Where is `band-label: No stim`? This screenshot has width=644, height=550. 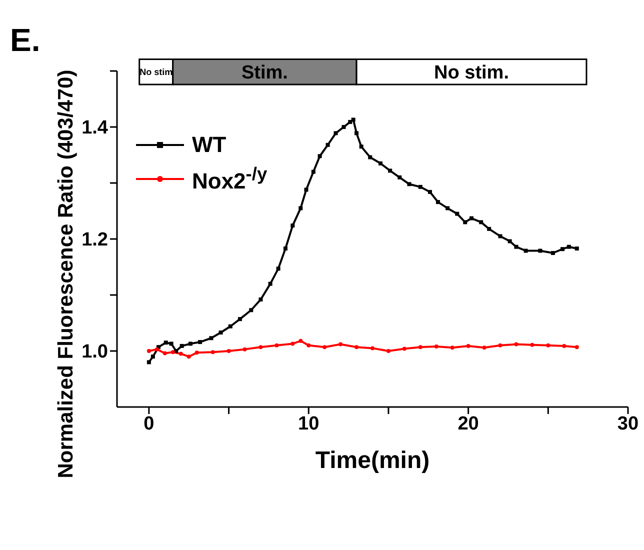
band-label: No stim is located at coordinates (156, 72).